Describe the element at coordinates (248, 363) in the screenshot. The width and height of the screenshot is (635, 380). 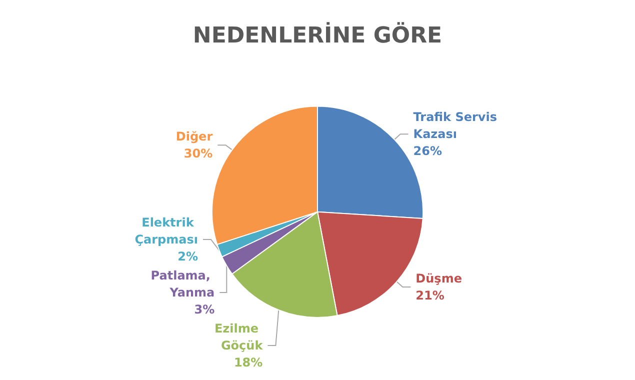
I see `data-label: 18%` at that location.